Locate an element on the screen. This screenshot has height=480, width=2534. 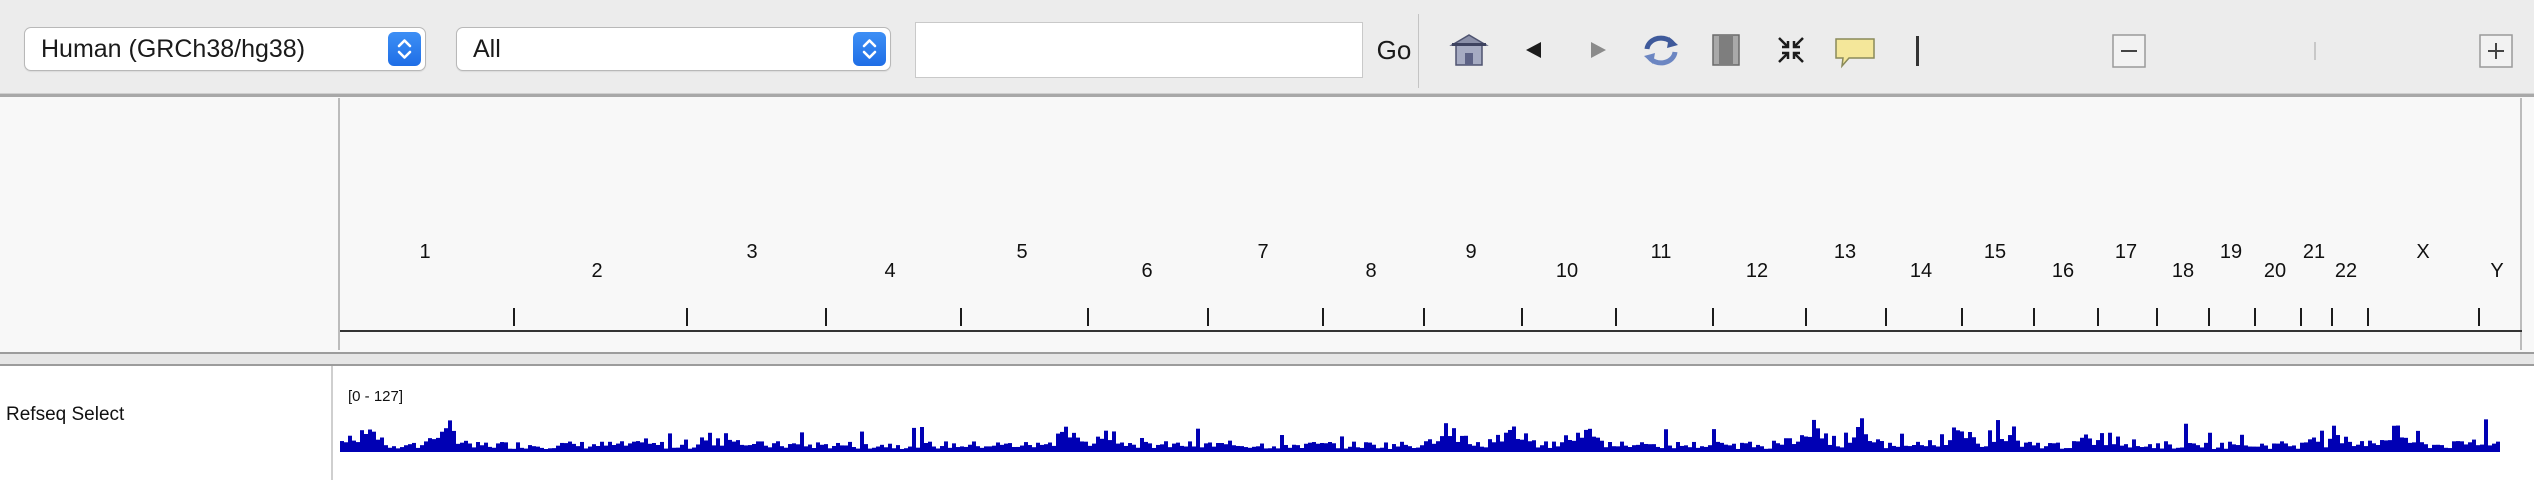
chromosome-label-15: 15 is located at coordinates (1995, 252).